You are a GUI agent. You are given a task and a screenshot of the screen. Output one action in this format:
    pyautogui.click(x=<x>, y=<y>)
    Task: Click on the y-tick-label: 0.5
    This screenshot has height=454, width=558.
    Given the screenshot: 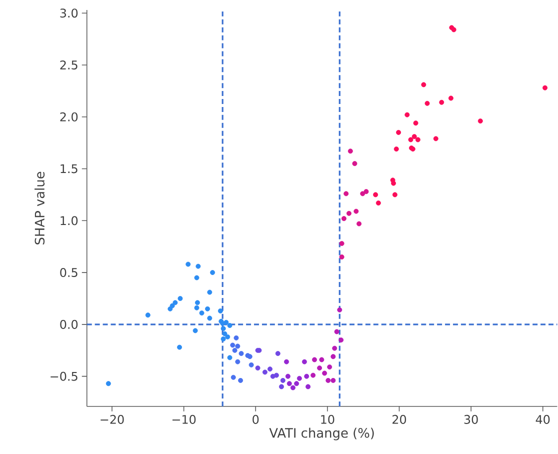 What is the action you would take?
    pyautogui.click(x=69, y=272)
    